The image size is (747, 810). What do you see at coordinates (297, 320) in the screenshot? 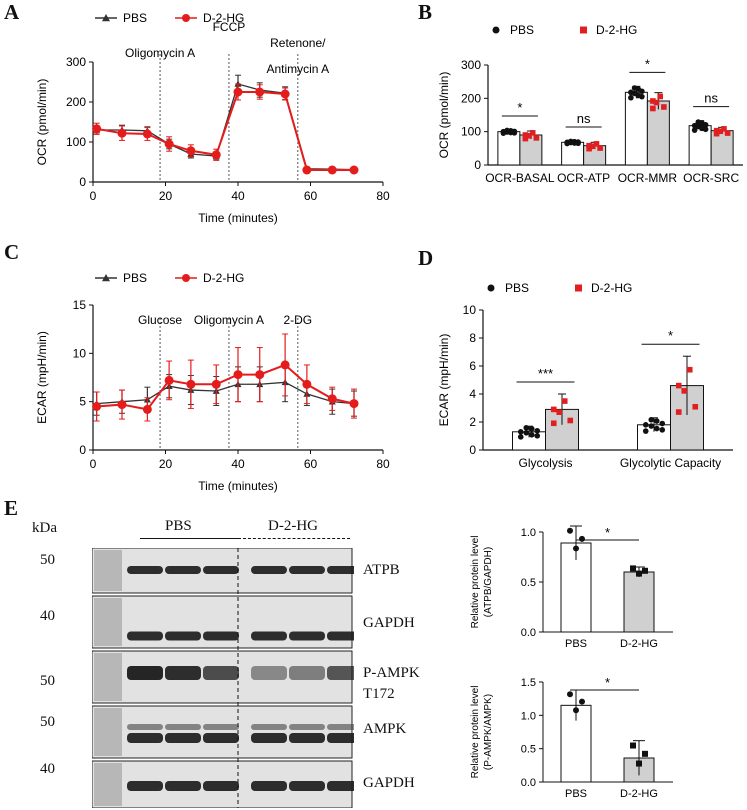
I see `injection-label: 2-DG` at bounding box center [297, 320].